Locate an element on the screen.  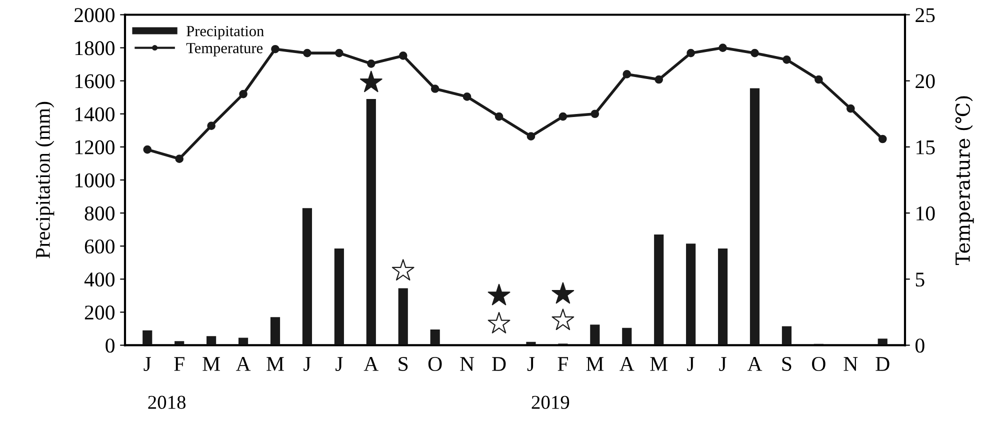
legend-label: Temperature is located at coordinates (224, 49).